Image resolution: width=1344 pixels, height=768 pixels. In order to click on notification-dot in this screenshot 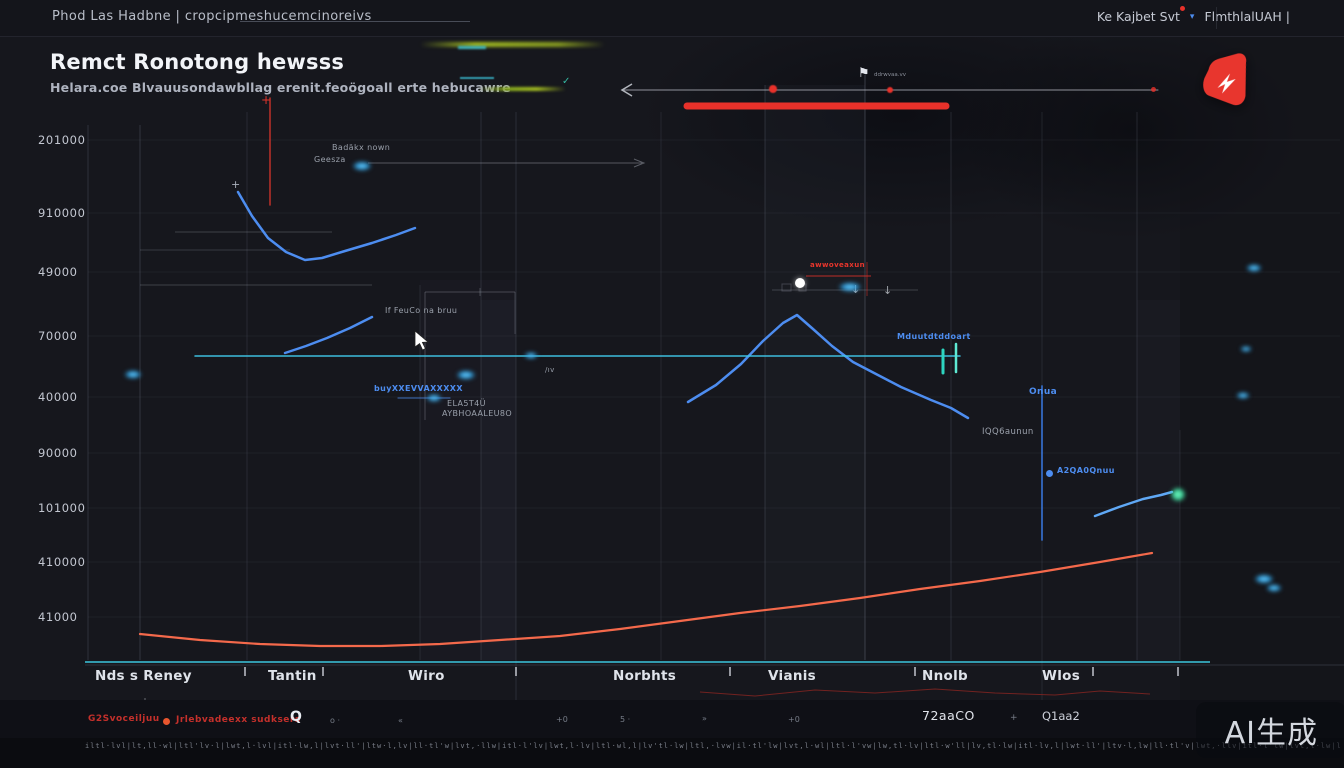, I will do `click(1182, 8)`.